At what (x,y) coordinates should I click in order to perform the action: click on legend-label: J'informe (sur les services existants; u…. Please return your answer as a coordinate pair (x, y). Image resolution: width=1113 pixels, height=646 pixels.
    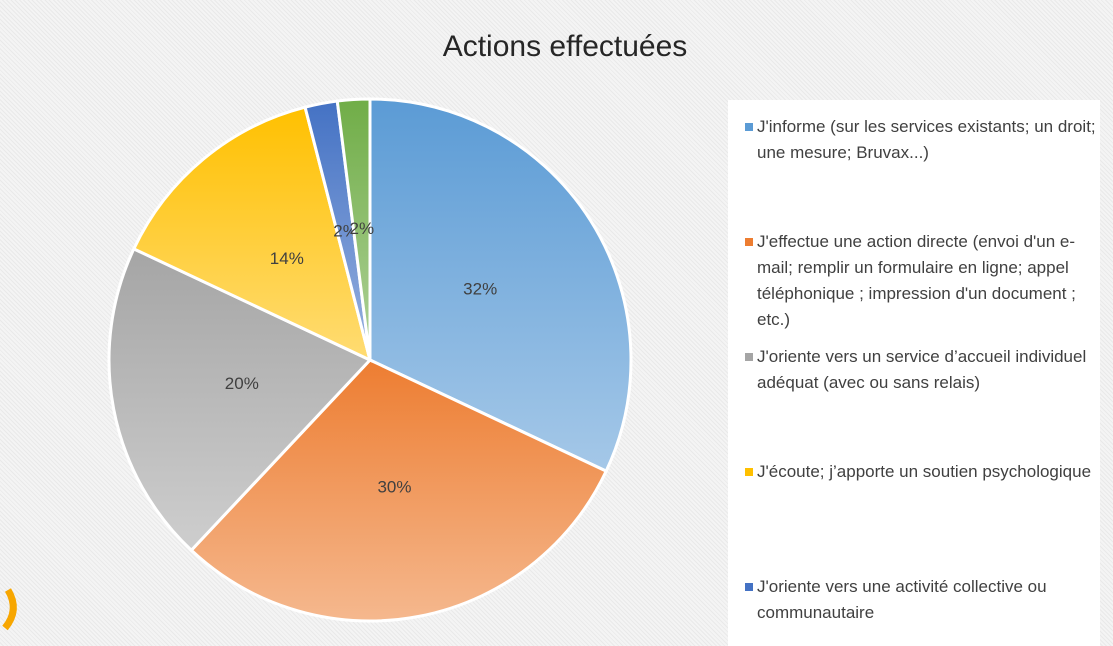
    Looking at the image, I should click on (926, 139).